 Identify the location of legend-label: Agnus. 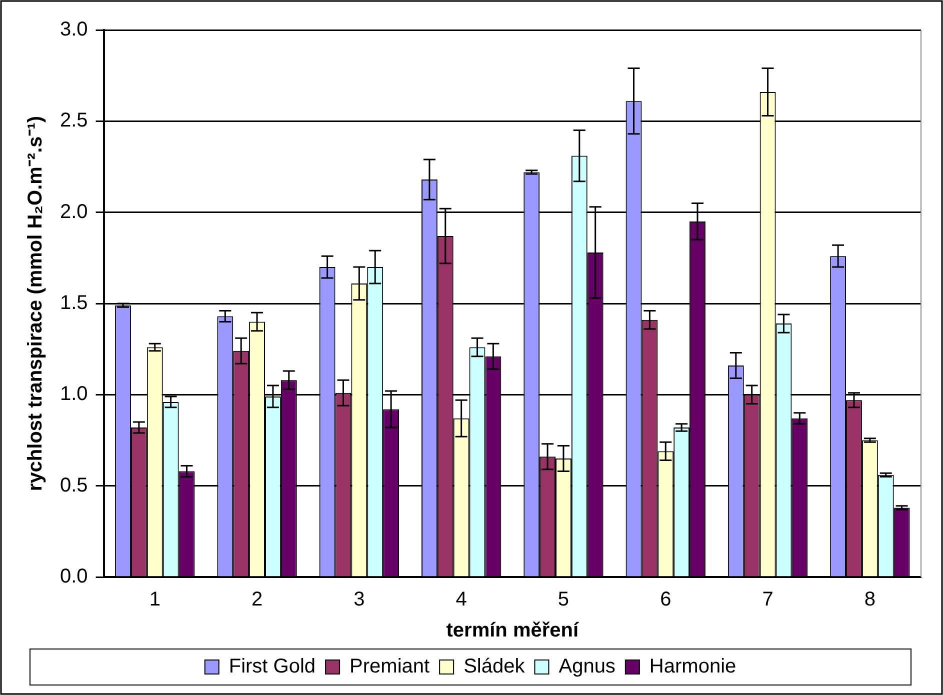
(587, 667).